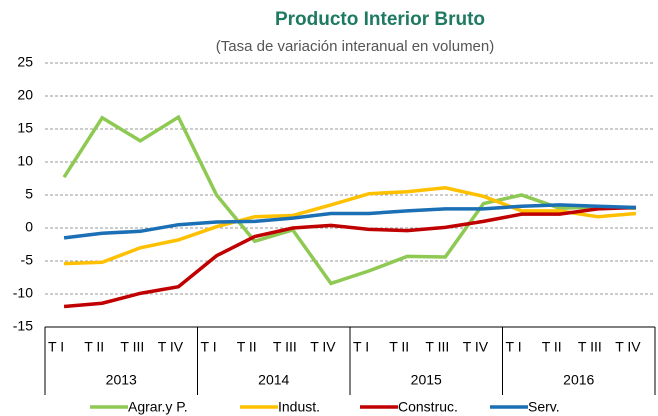  I want to click on group-label: 2015, so click(426, 380).